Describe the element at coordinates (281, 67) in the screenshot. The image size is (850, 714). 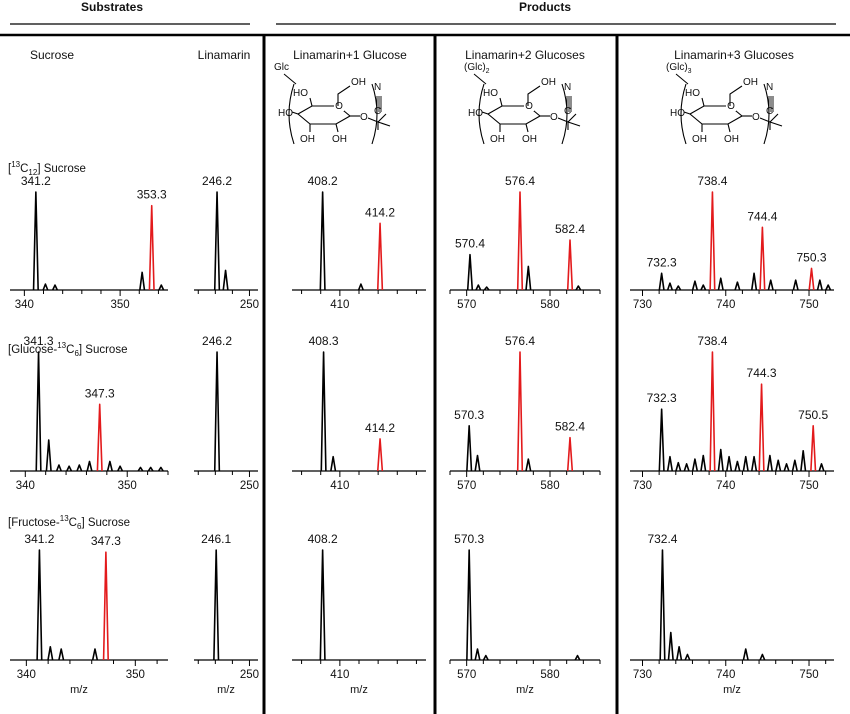
I see `structure-glc-label: Glc` at that location.